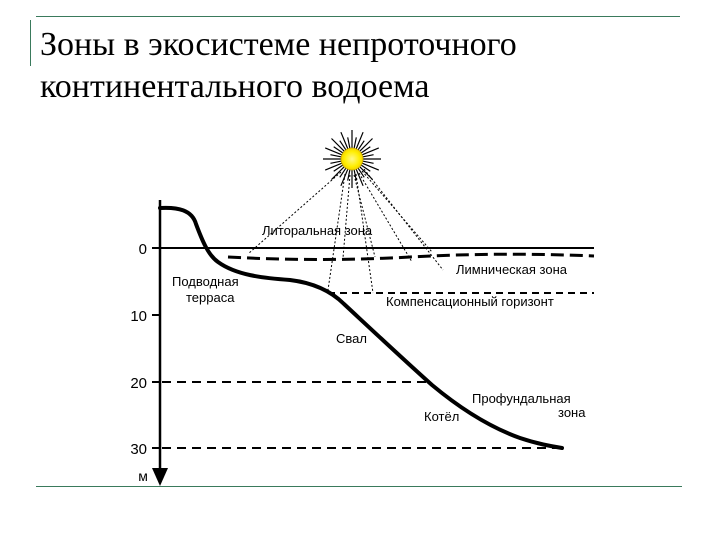  Describe the element at coordinates (138, 383) in the screenshot. I see `tick-label-20: 20` at that location.